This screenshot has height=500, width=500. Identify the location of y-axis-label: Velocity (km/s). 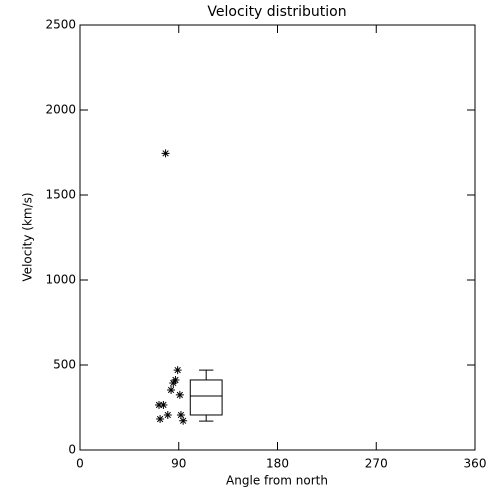
(28, 236).